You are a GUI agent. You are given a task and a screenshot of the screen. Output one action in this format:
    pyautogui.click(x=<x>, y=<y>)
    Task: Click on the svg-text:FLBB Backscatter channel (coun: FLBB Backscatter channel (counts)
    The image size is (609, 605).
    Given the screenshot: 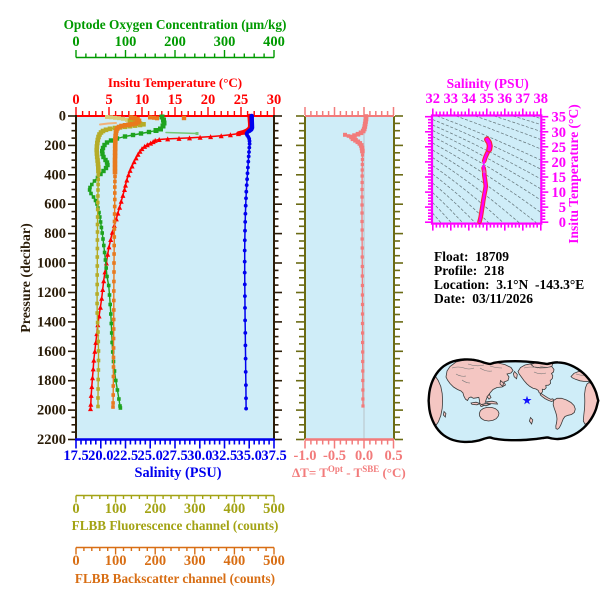 What is the action you would take?
    pyautogui.click(x=175, y=578)
    